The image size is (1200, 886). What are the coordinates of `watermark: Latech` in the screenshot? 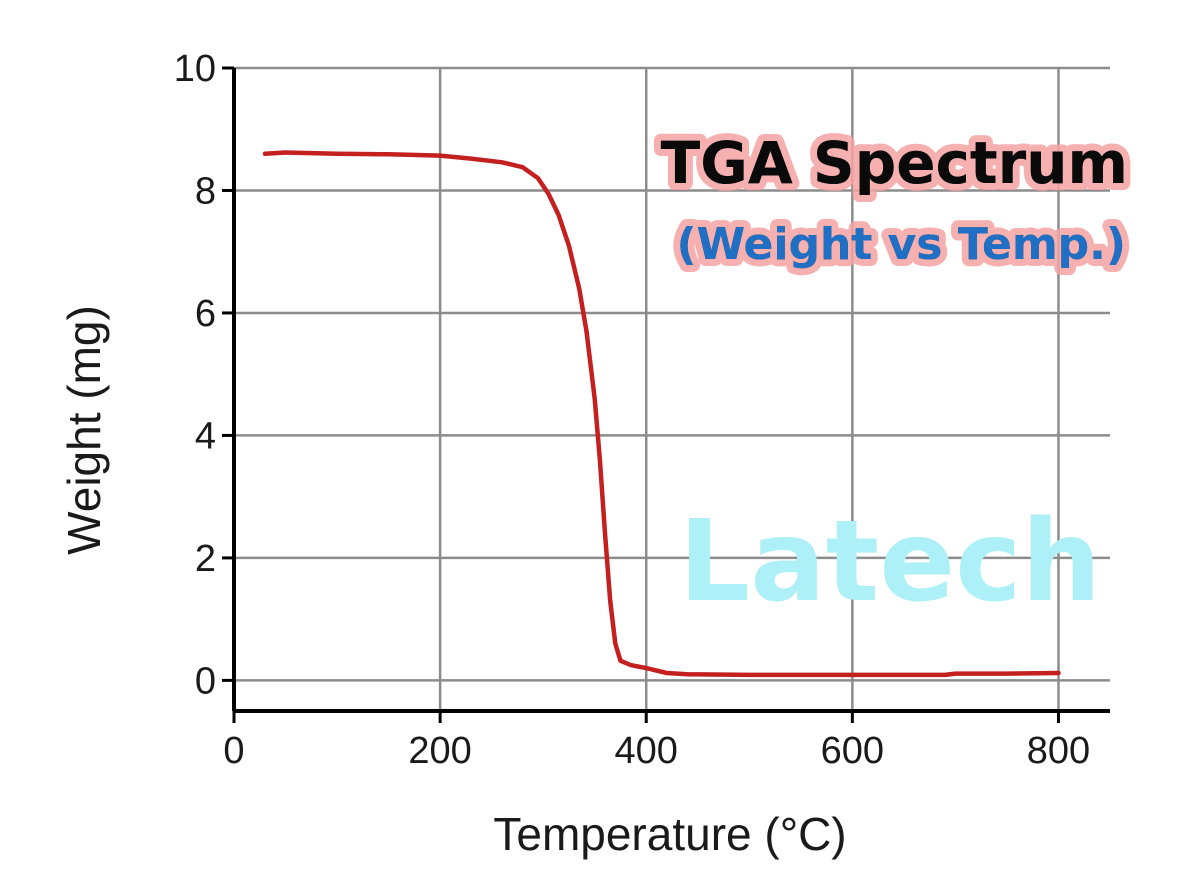 It's located at (890, 562).